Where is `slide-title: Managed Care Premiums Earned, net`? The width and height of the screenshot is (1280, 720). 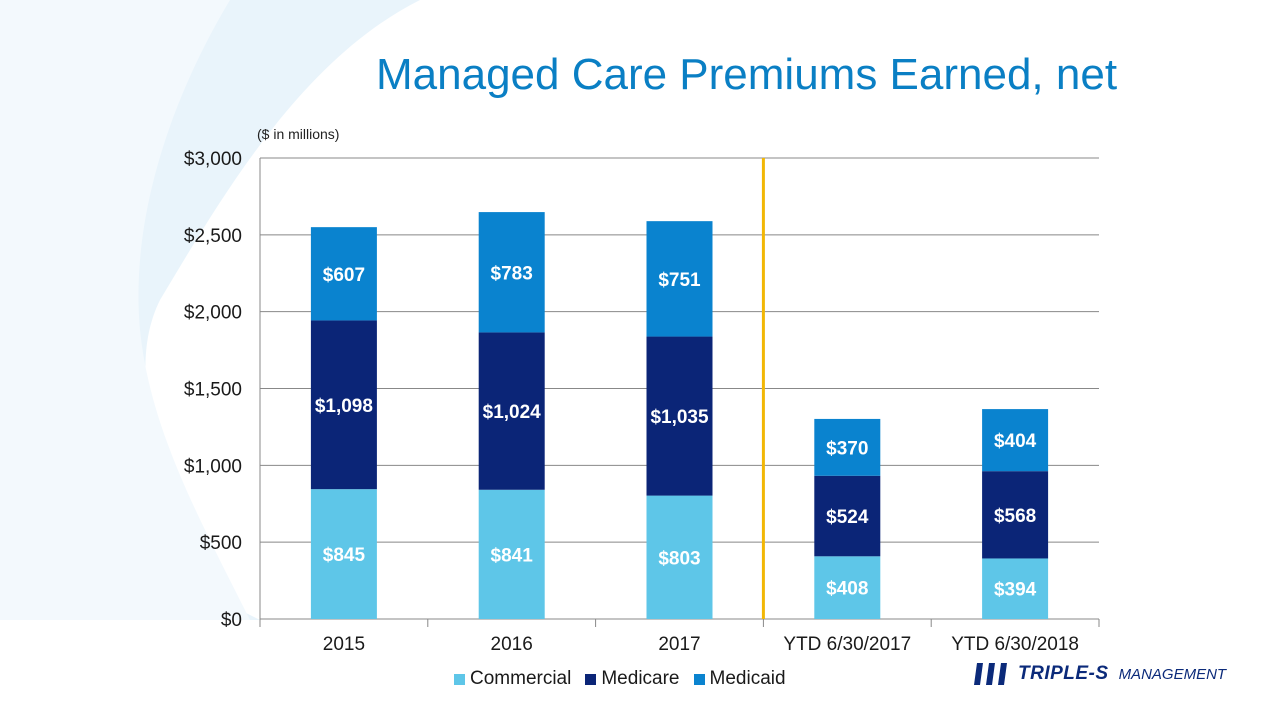
slide-title: Managed Care Premiums Earned, net is located at coordinates (747, 74).